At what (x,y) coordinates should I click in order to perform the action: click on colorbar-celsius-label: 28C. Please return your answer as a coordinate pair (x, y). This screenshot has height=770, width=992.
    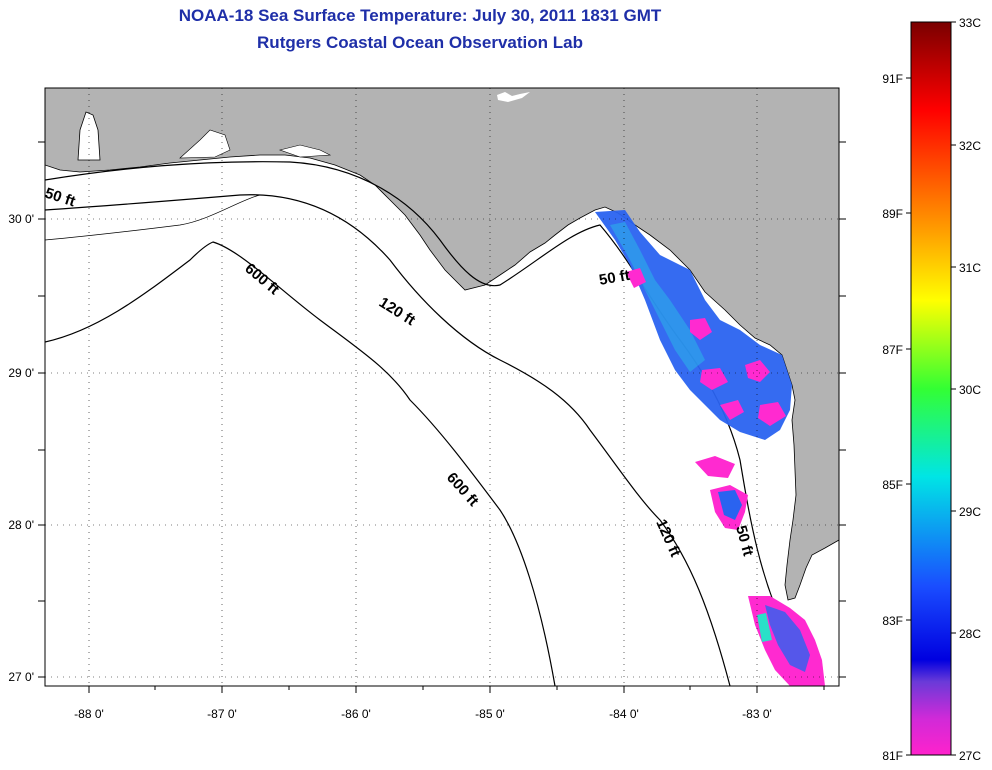
    Looking at the image, I should click on (970, 634).